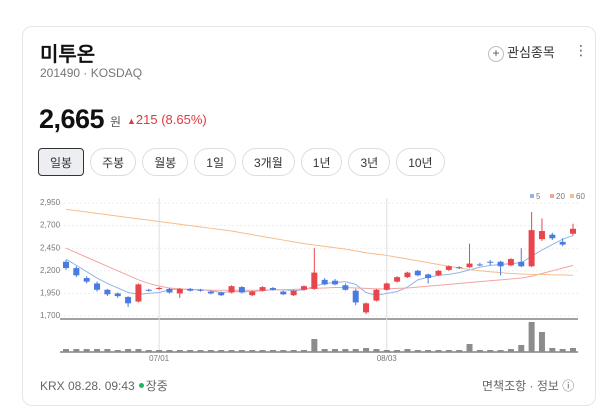  I want to click on period-tab: 3년, so click(369, 162).